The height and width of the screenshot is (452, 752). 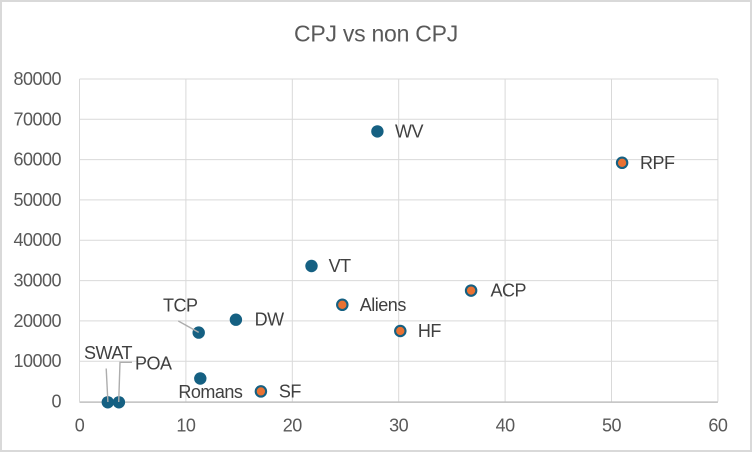 I want to click on svg-text: SF, so click(x=290, y=391).